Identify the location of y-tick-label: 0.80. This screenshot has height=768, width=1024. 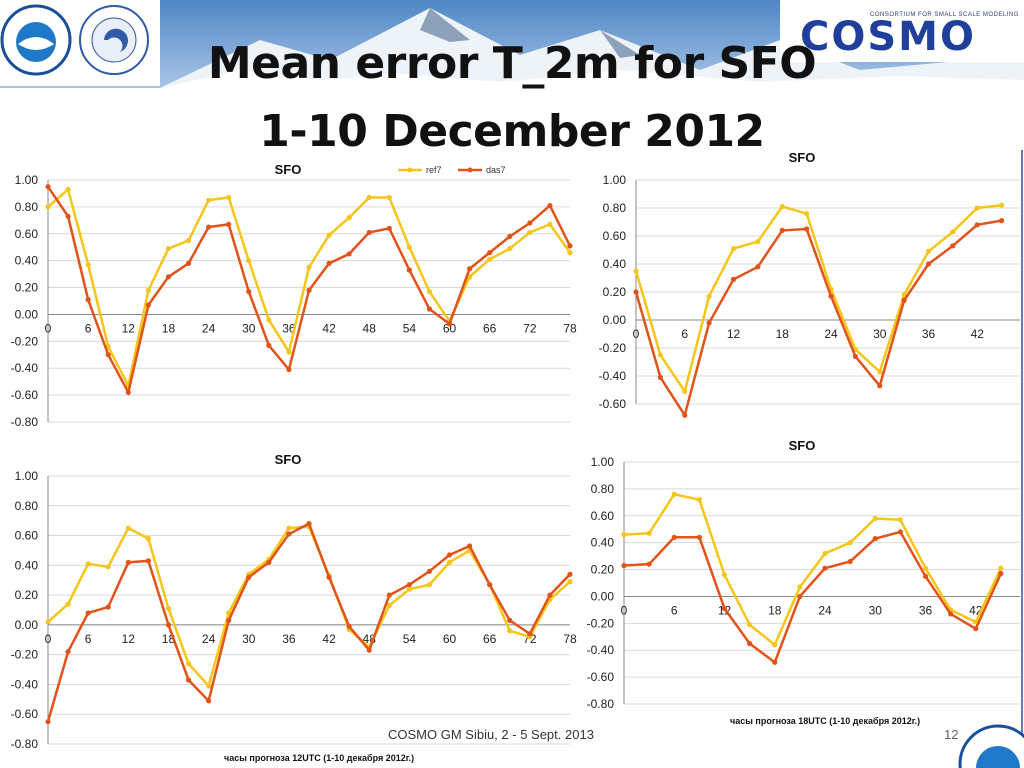
(27, 207).